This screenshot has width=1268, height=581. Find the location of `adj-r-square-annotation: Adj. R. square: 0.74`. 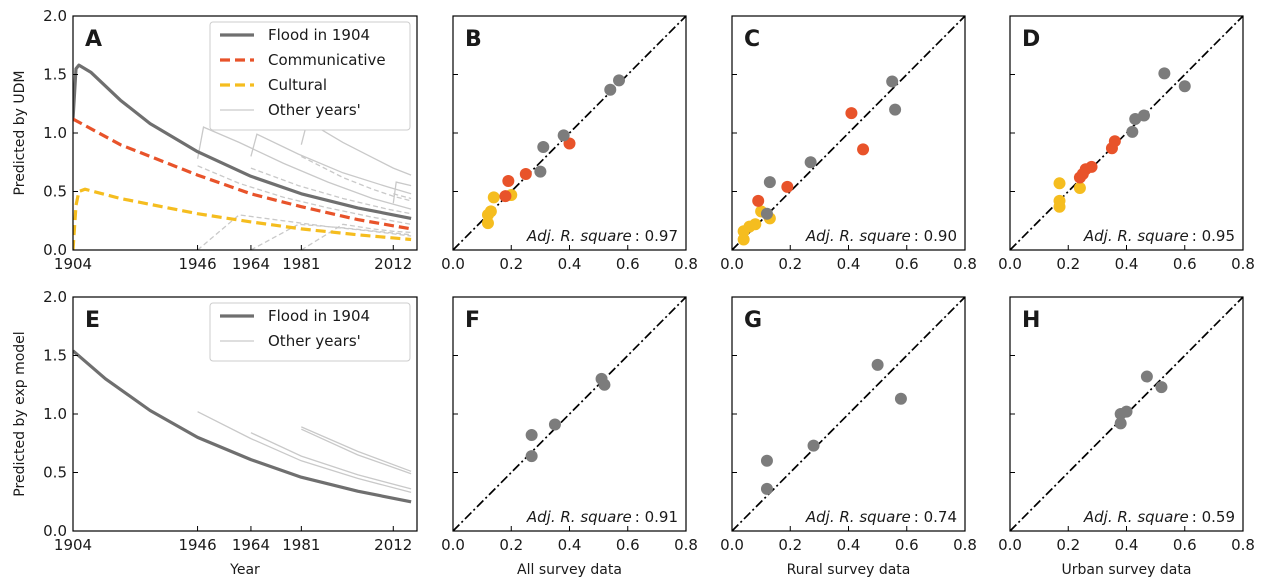

adj-r-square-annotation: Adj. R. square: 0.74 is located at coordinates (881, 517).